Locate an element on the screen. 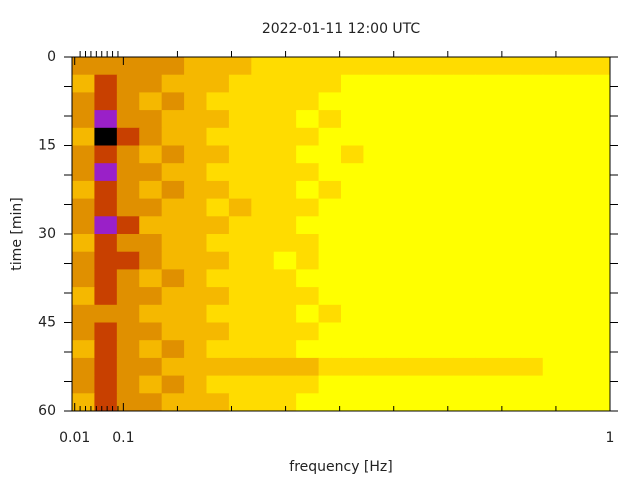  y-axis-label: time [min] is located at coordinates (17, 233).